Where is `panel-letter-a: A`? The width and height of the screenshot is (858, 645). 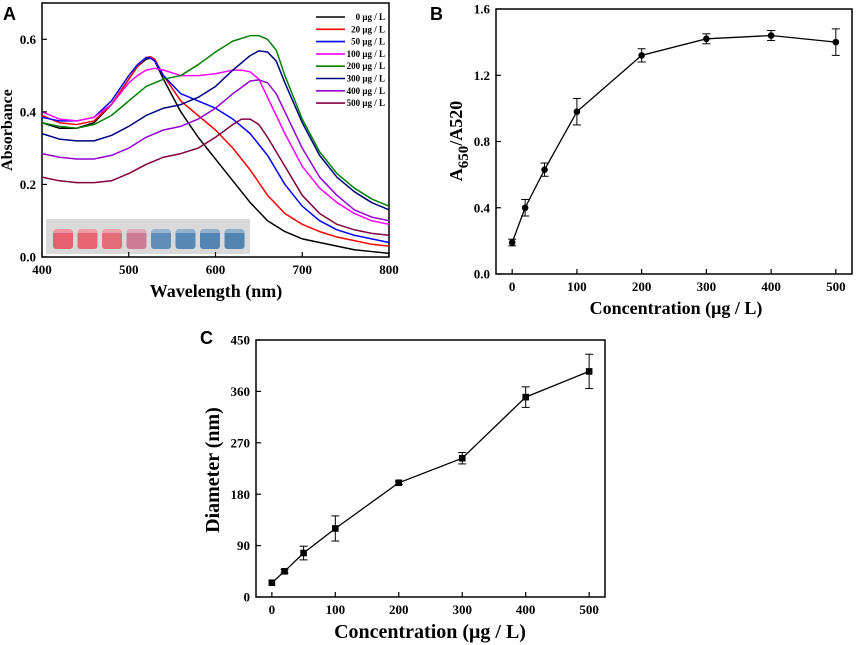 panel-letter-a: A is located at coordinates (9, 14).